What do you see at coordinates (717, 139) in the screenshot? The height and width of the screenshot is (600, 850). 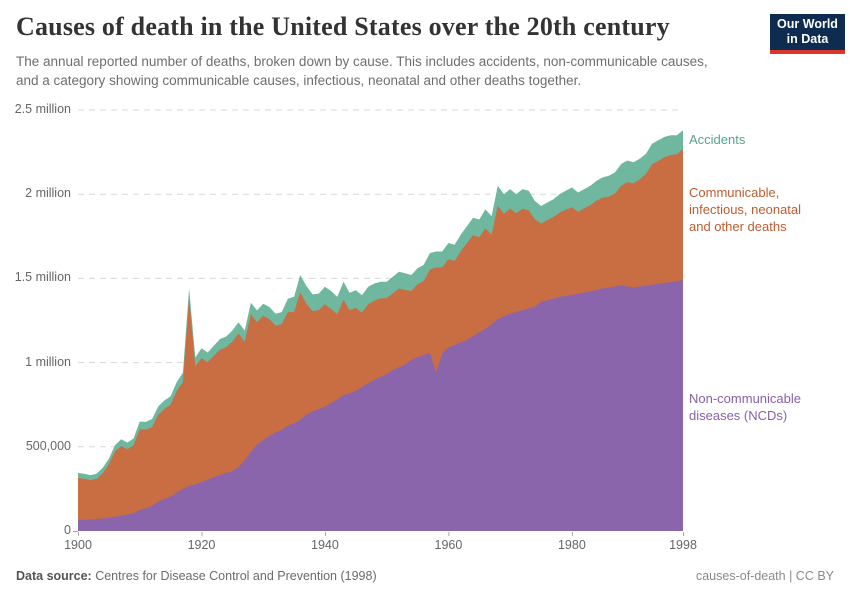 I see `series-label-accidents: Accidents` at bounding box center [717, 139].